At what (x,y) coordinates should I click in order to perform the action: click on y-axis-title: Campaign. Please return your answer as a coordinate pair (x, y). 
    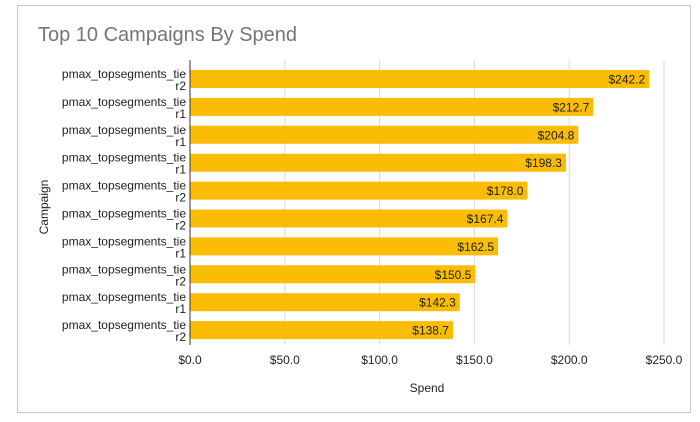
    Looking at the image, I should click on (44, 207).